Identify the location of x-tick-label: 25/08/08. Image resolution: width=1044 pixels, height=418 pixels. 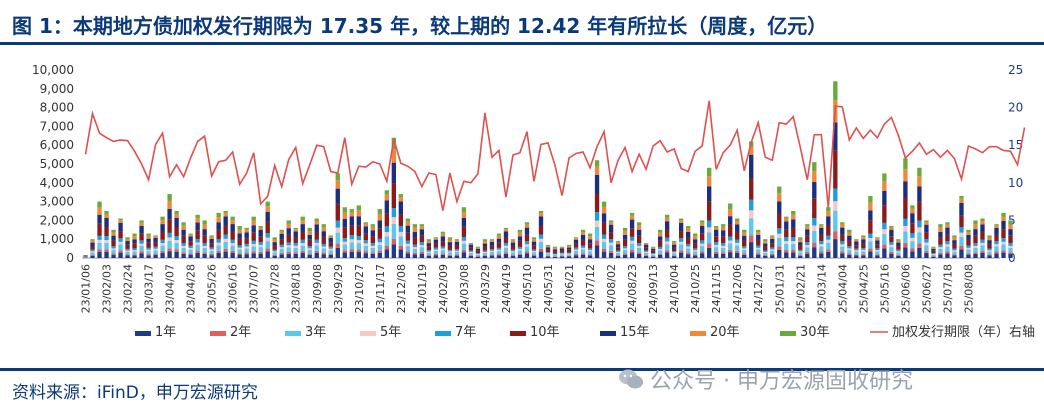
(968, 288).